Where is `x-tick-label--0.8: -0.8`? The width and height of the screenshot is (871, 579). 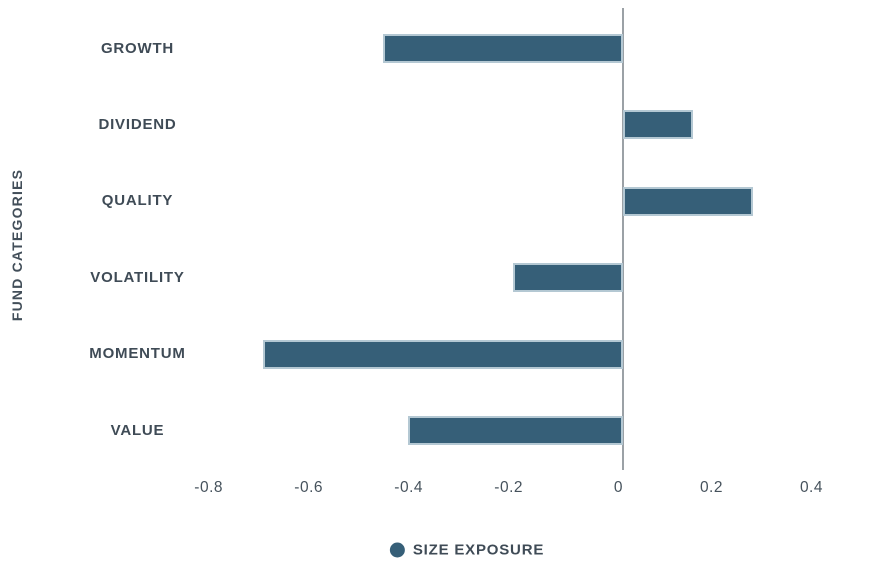
x-tick-label--0.8: -0.8 is located at coordinates (208, 487).